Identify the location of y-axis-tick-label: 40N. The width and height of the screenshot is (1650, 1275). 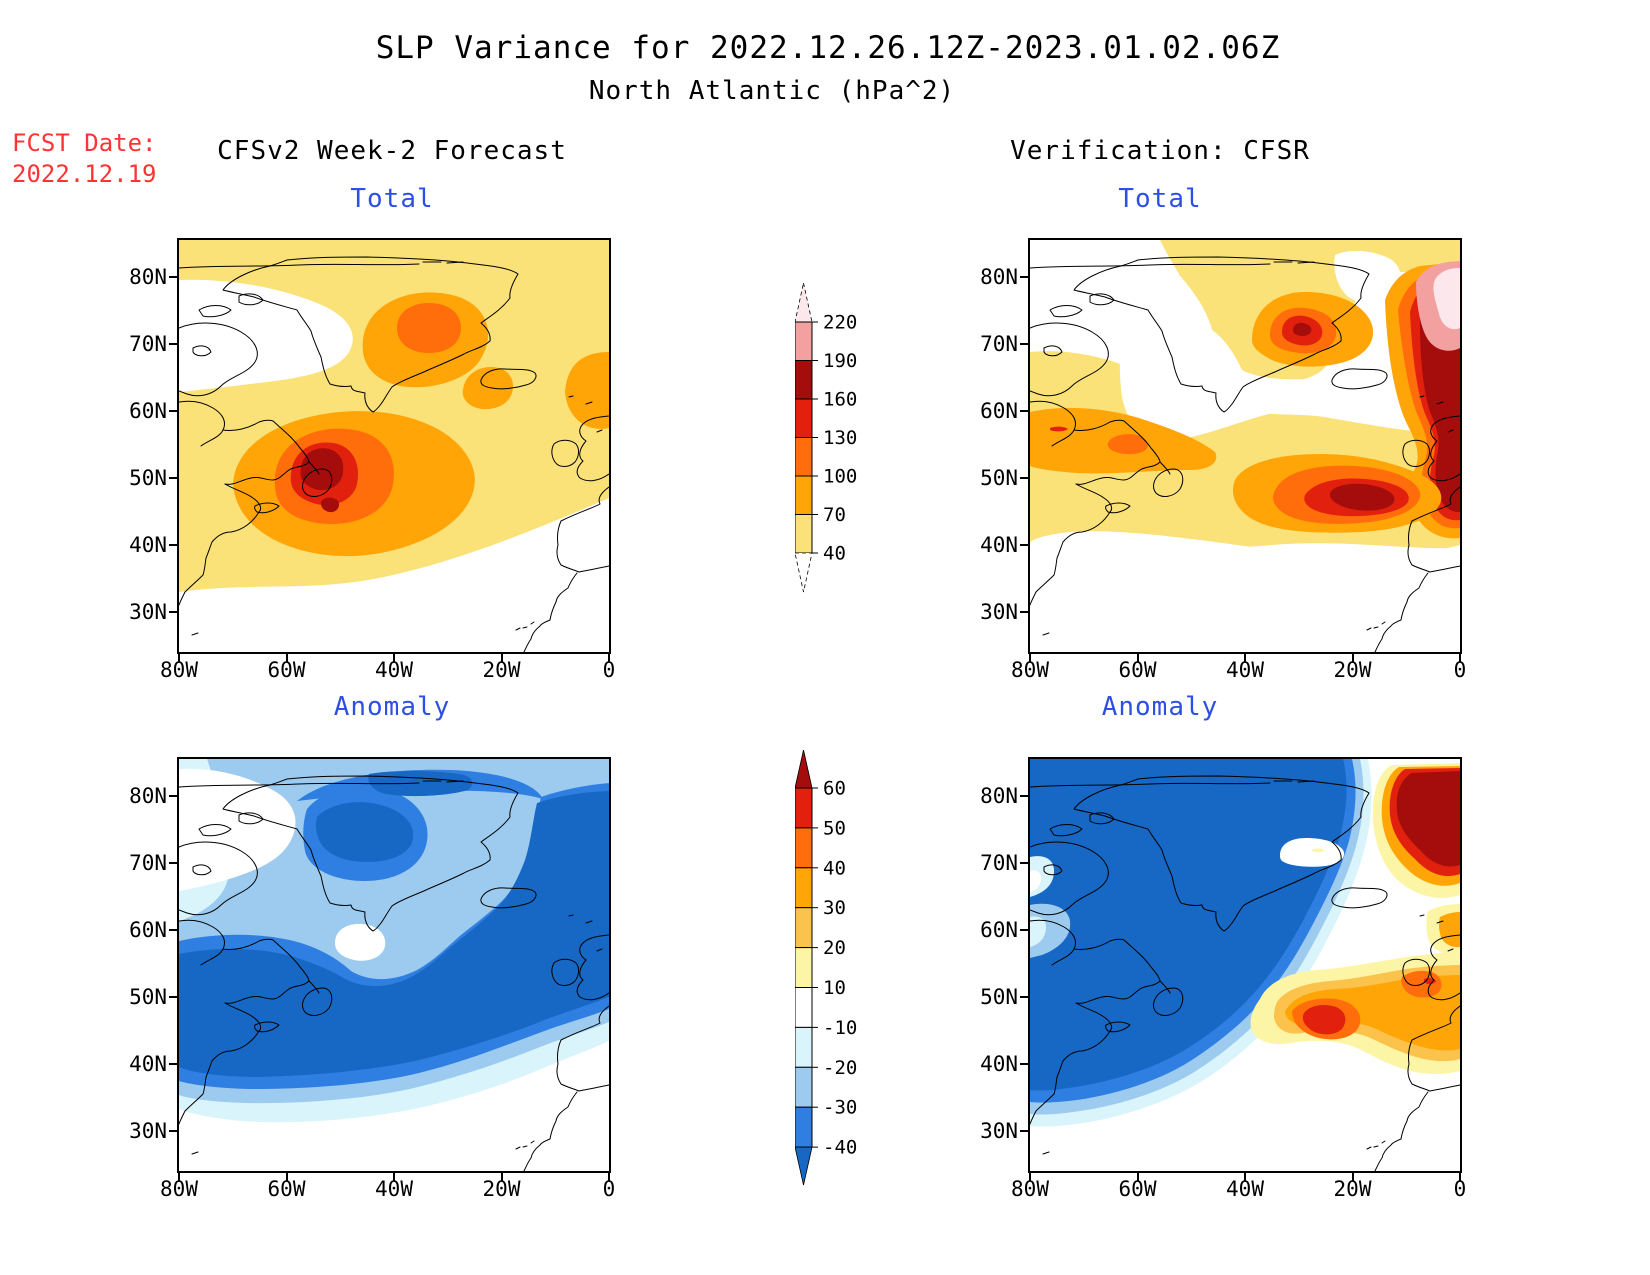
(148, 544).